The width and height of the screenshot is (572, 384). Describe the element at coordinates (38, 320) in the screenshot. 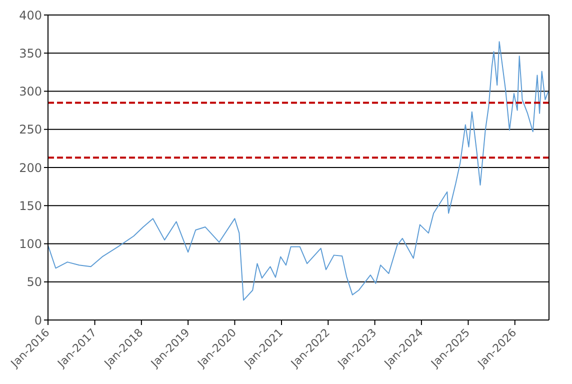

I see `y-tick-label: 0` at that location.